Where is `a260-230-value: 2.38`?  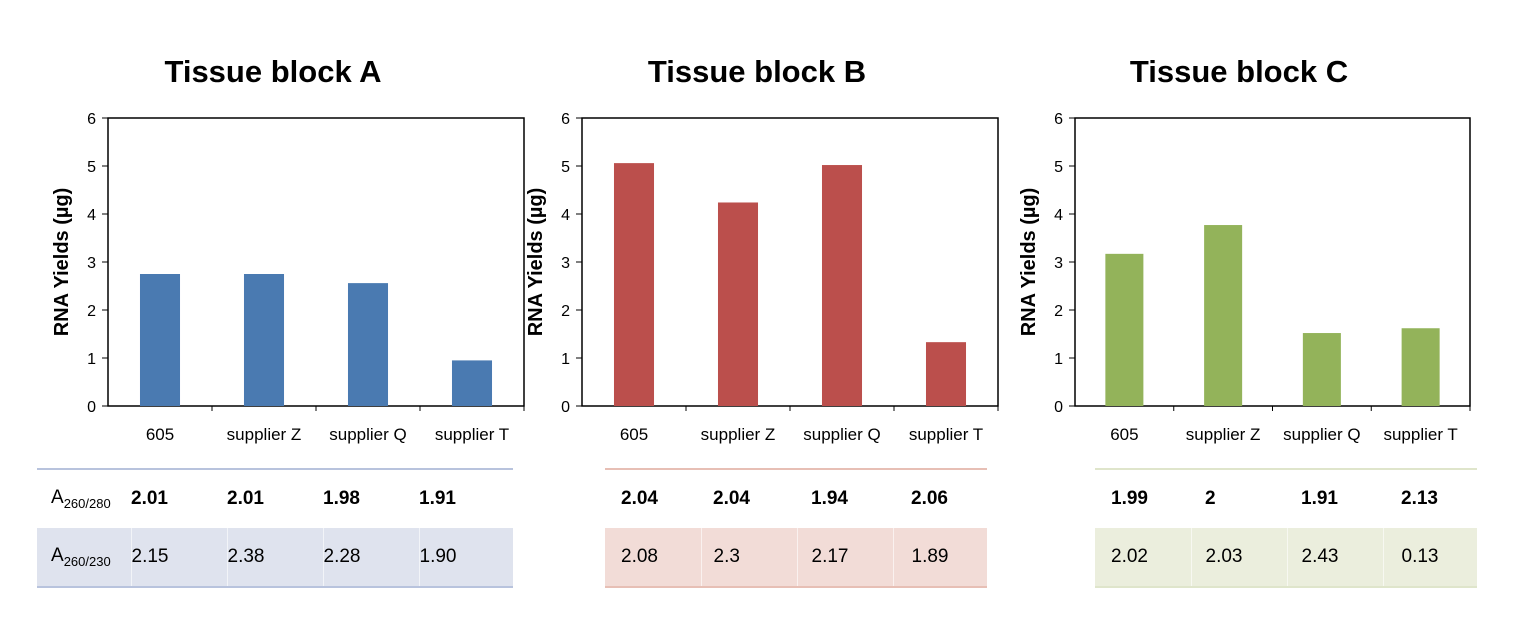
a260-230-value: 2.38 is located at coordinates (274, 558).